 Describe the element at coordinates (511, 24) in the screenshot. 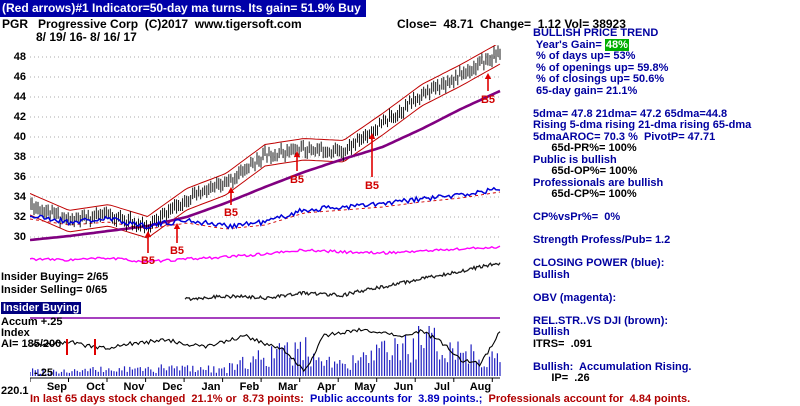

I see `quote-line: Close= 48.71 Change= 1.12 Vol= 38923` at that location.